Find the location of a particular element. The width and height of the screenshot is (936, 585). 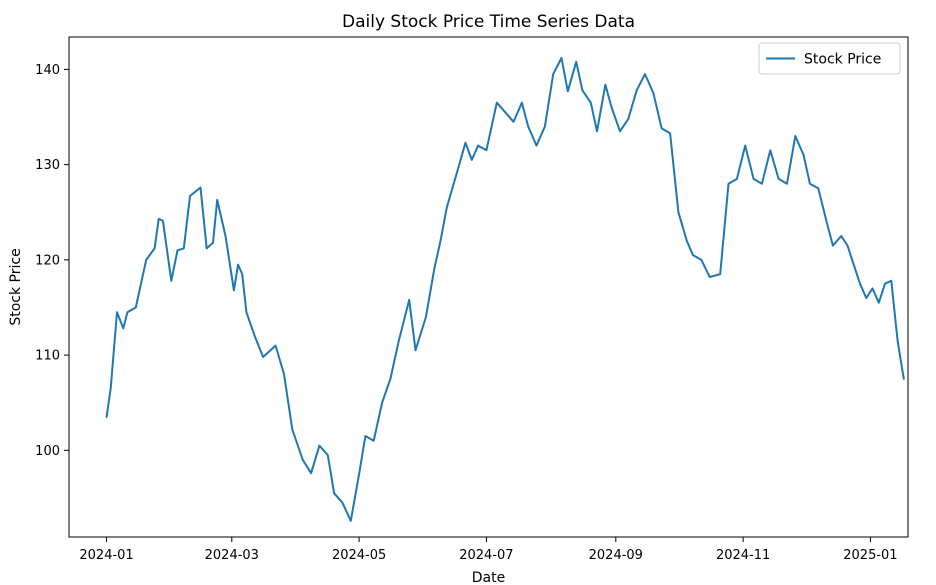

legend: Stock Price is located at coordinates (829, 58).